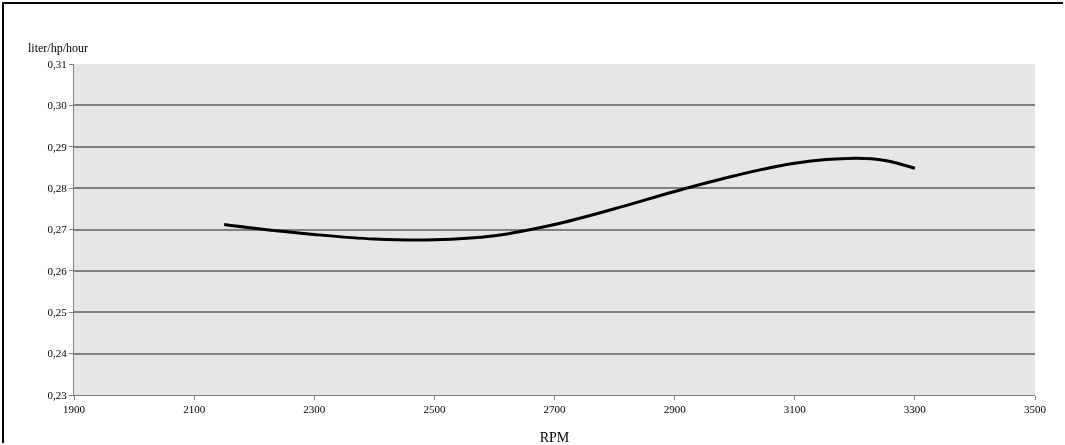  Describe the element at coordinates (434, 409) in the screenshot. I see `x-tick-label: 2500` at that location.